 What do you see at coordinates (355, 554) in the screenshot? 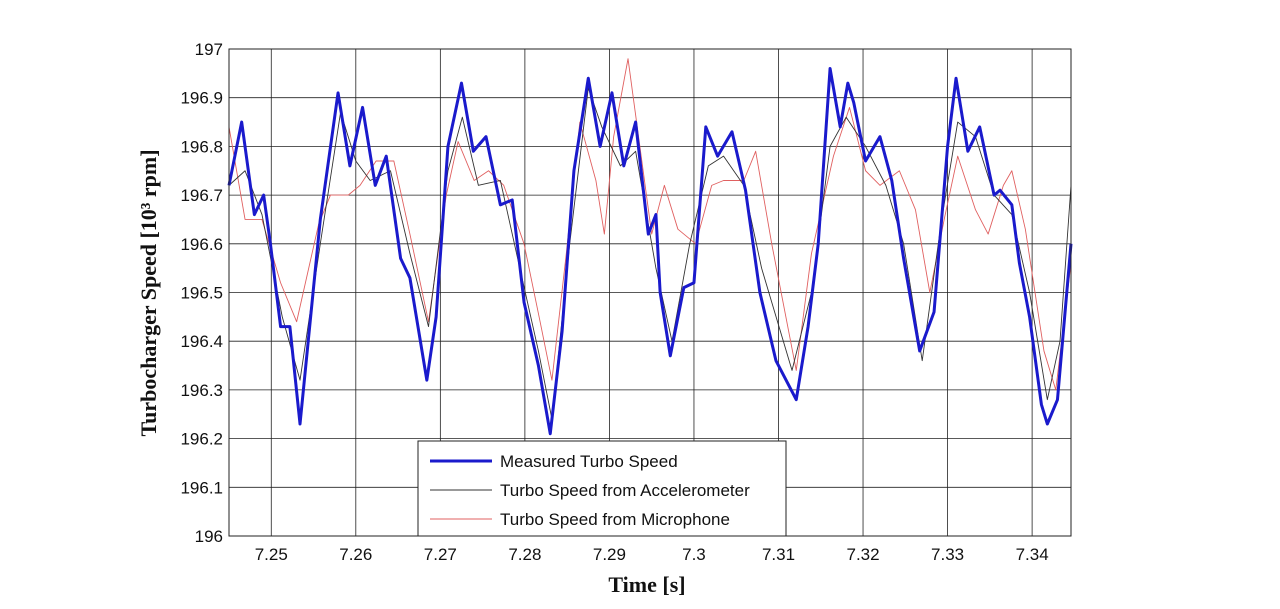
I see `x-tick-label: 7.26` at bounding box center [355, 554].